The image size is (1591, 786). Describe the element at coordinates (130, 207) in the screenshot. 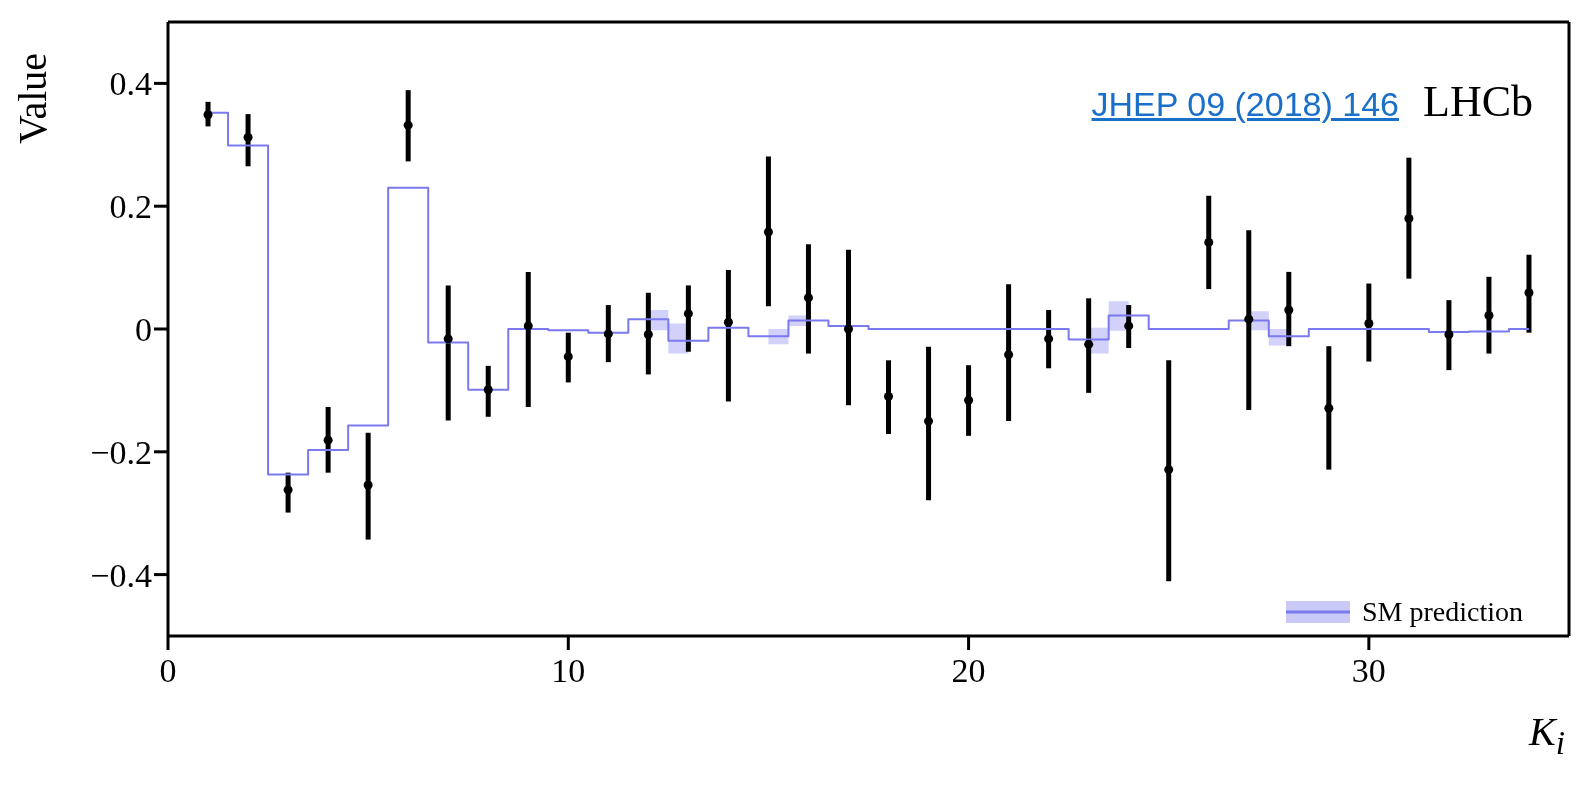

I see `y-tick-label: 0.2` at that location.